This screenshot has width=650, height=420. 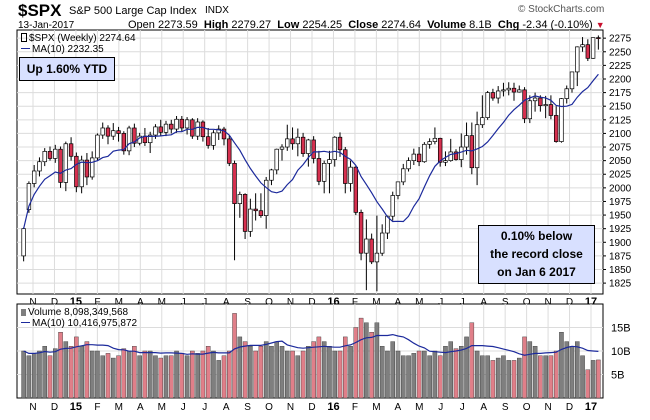 I want to click on volume-value: 8.1B, so click(x=480, y=25).